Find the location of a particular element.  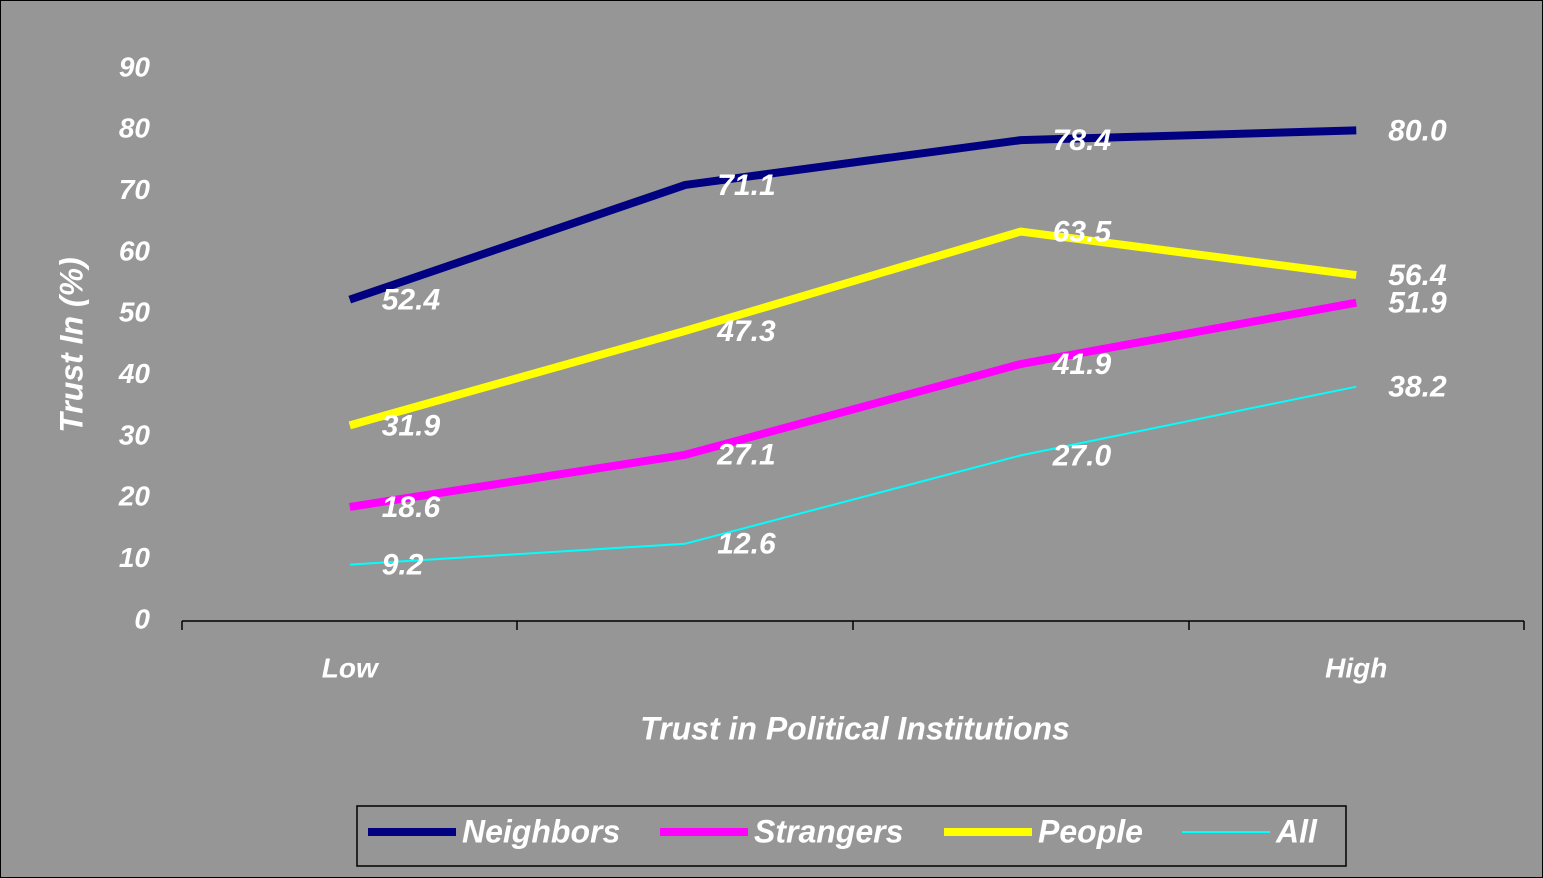

data-label: 63.5 is located at coordinates (1083, 231).